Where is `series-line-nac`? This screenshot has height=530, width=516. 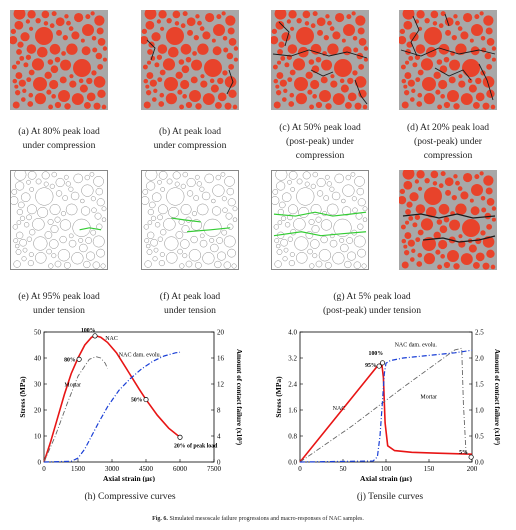
series-line-nac is located at coordinates (112, 399).